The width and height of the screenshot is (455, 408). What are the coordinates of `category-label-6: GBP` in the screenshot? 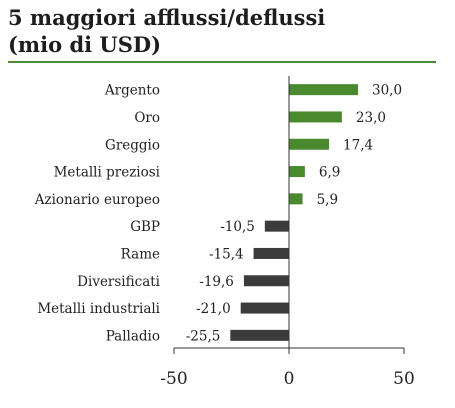 It's located at (145, 227).